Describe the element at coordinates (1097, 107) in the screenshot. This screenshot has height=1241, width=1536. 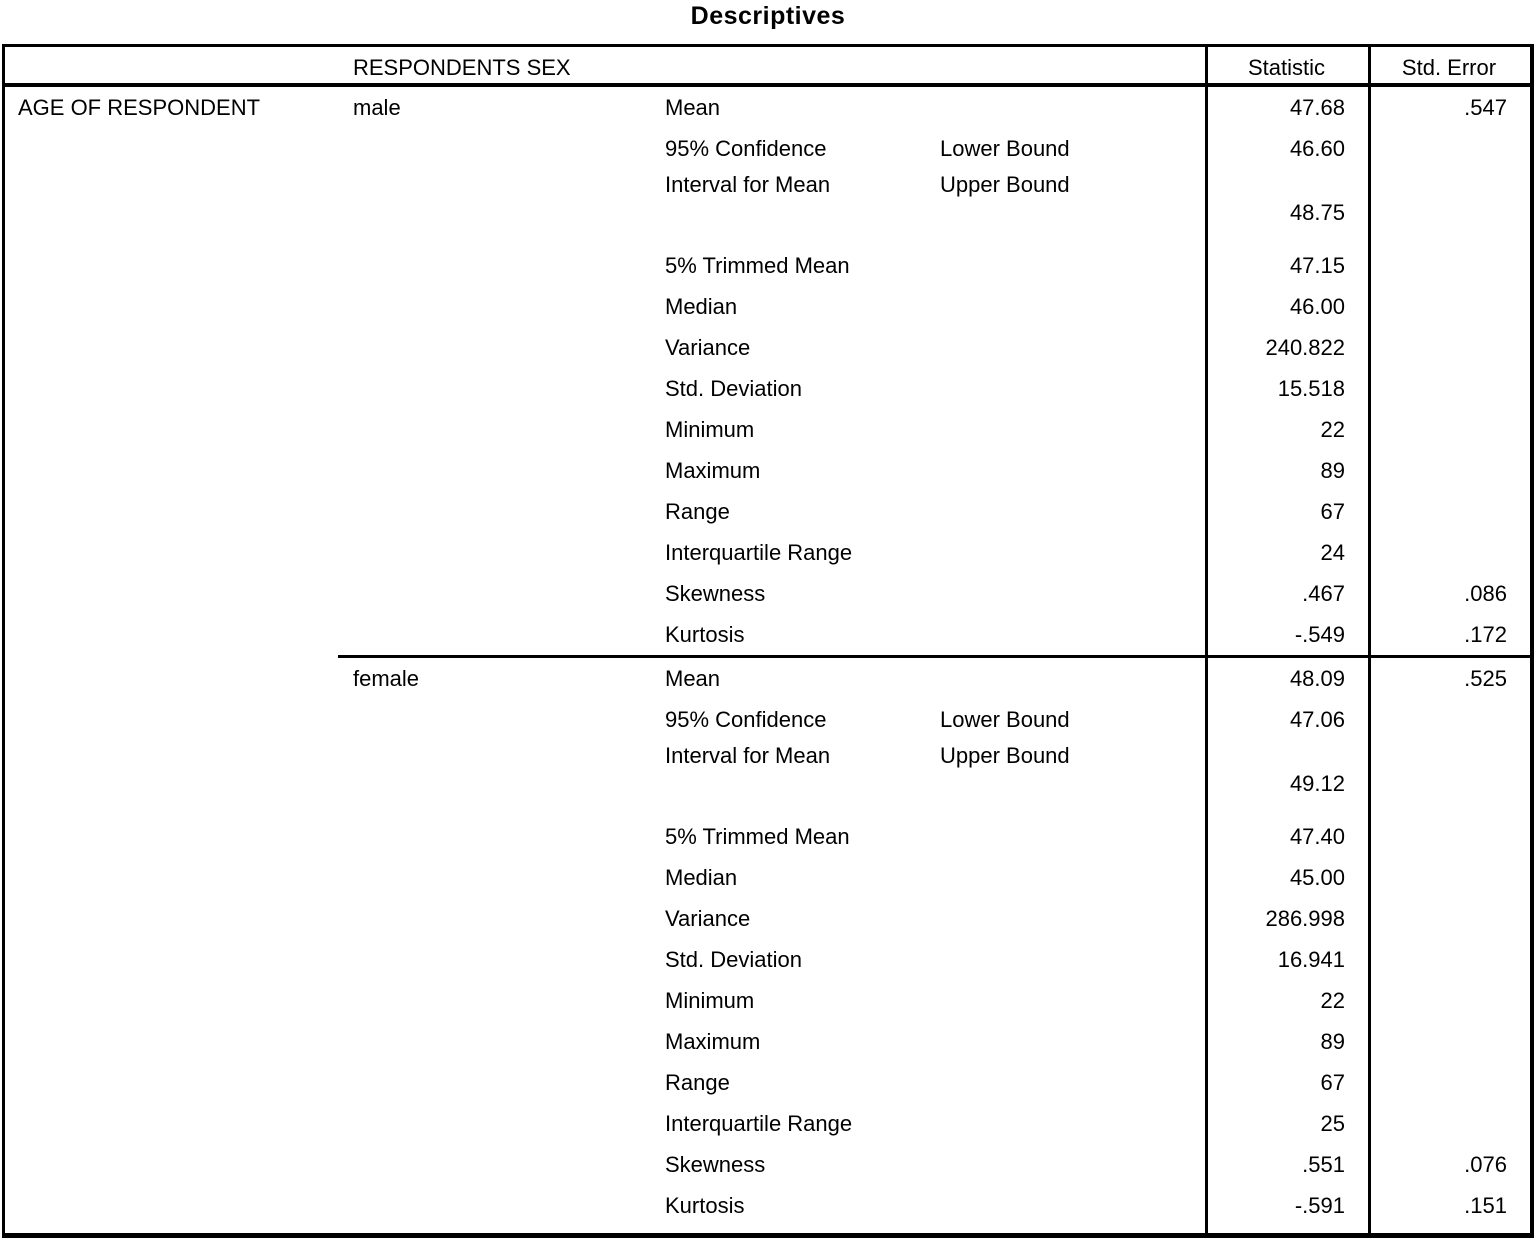
I see `stat-row-mean: Mean 47.68 .547` at that location.